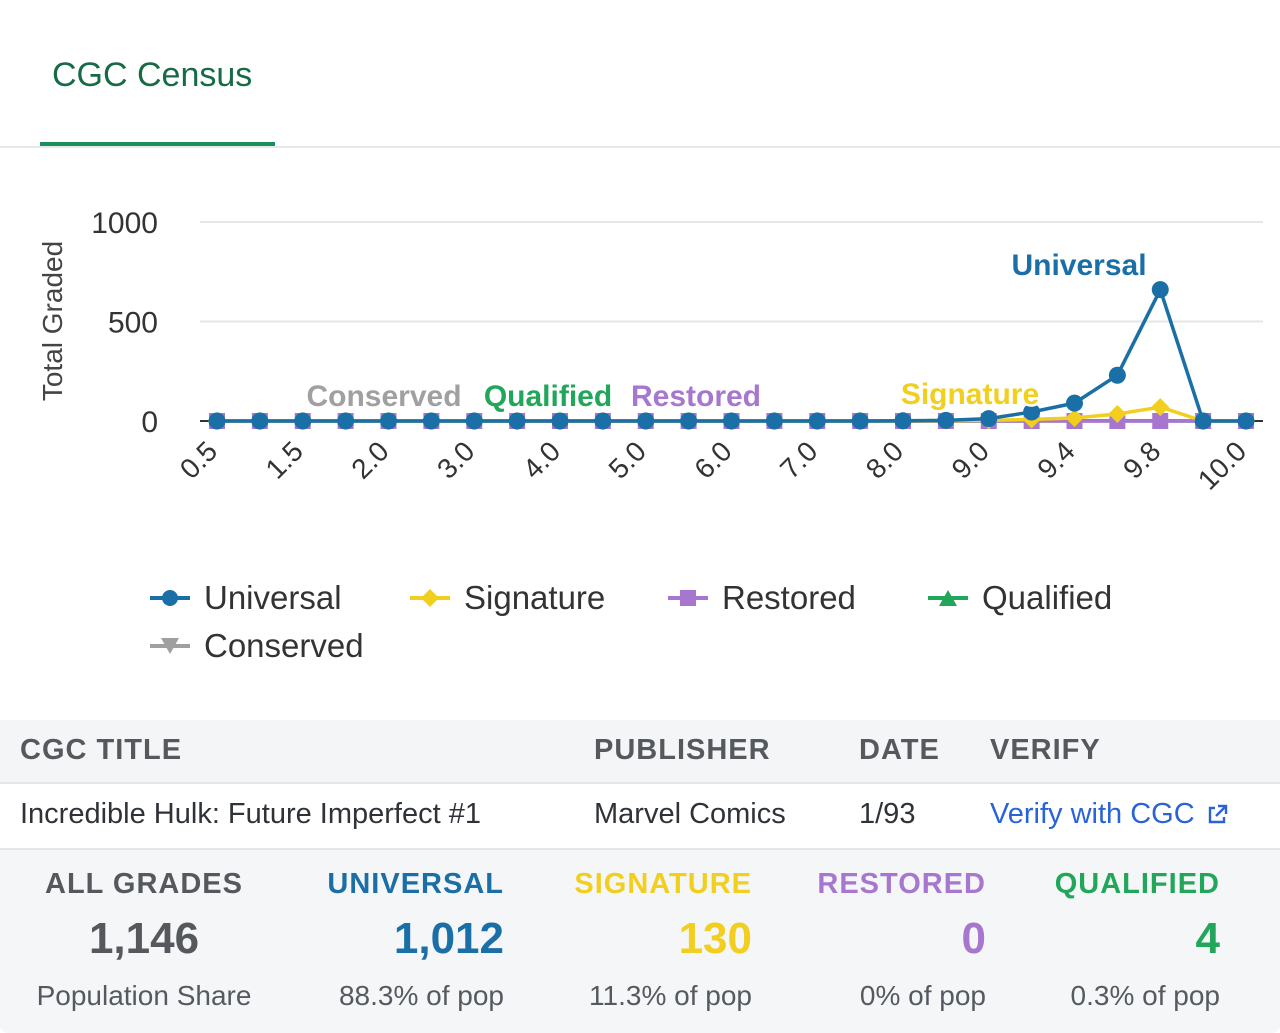 This screenshot has width=1280, height=1033. I want to click on stat-subtext: Population Share, so click(144, 995).